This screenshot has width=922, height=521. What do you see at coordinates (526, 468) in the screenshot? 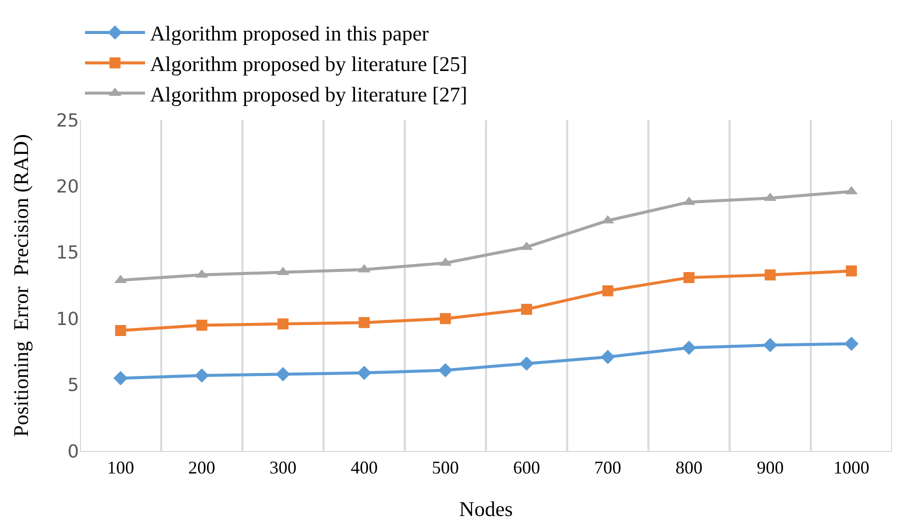
I see `x-tick-label: 600` at bounding box center [526, 468].